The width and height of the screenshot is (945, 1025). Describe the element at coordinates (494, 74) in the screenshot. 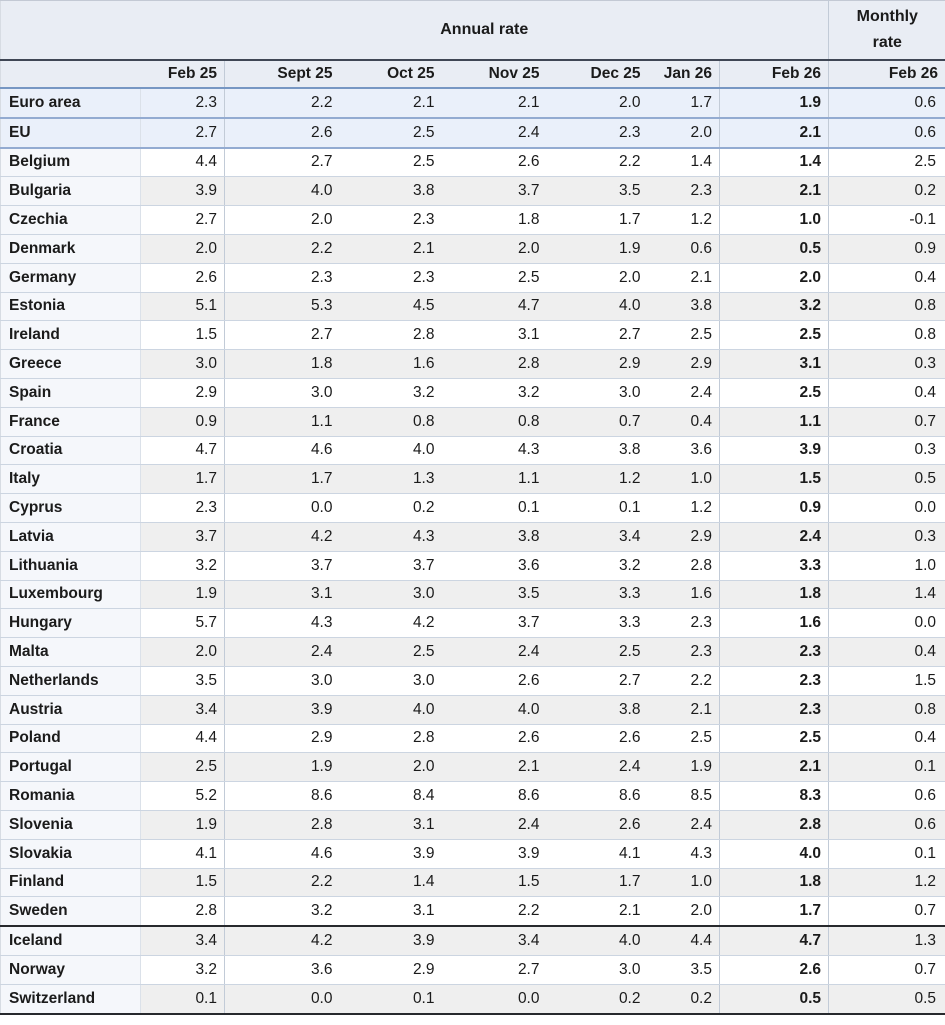

I see `column-header: Nov 25` at that location.